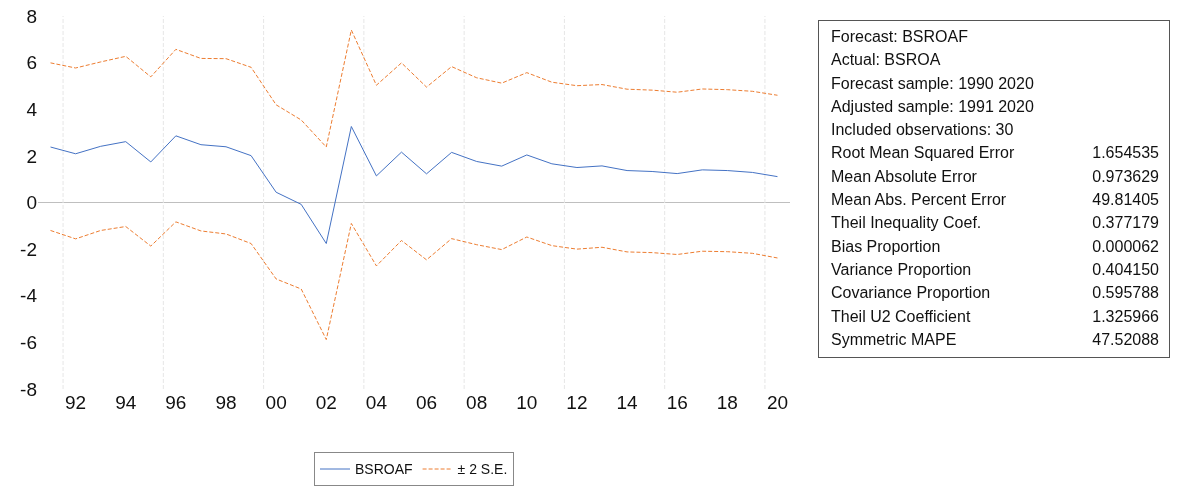 The height and width of the screenshot is (498, 1184). I want to click on x-tick-label: 20, so click(777, 402).